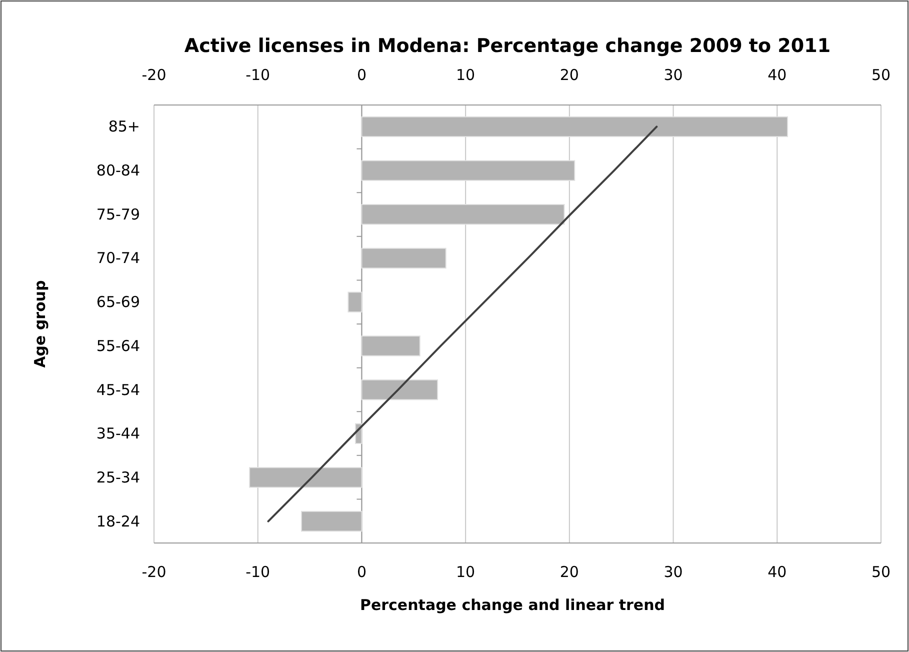  What do you see at coordinates (154, 572) in the screenshot?
I see `x-tick-label: -20` at bounding box center [154, 572].